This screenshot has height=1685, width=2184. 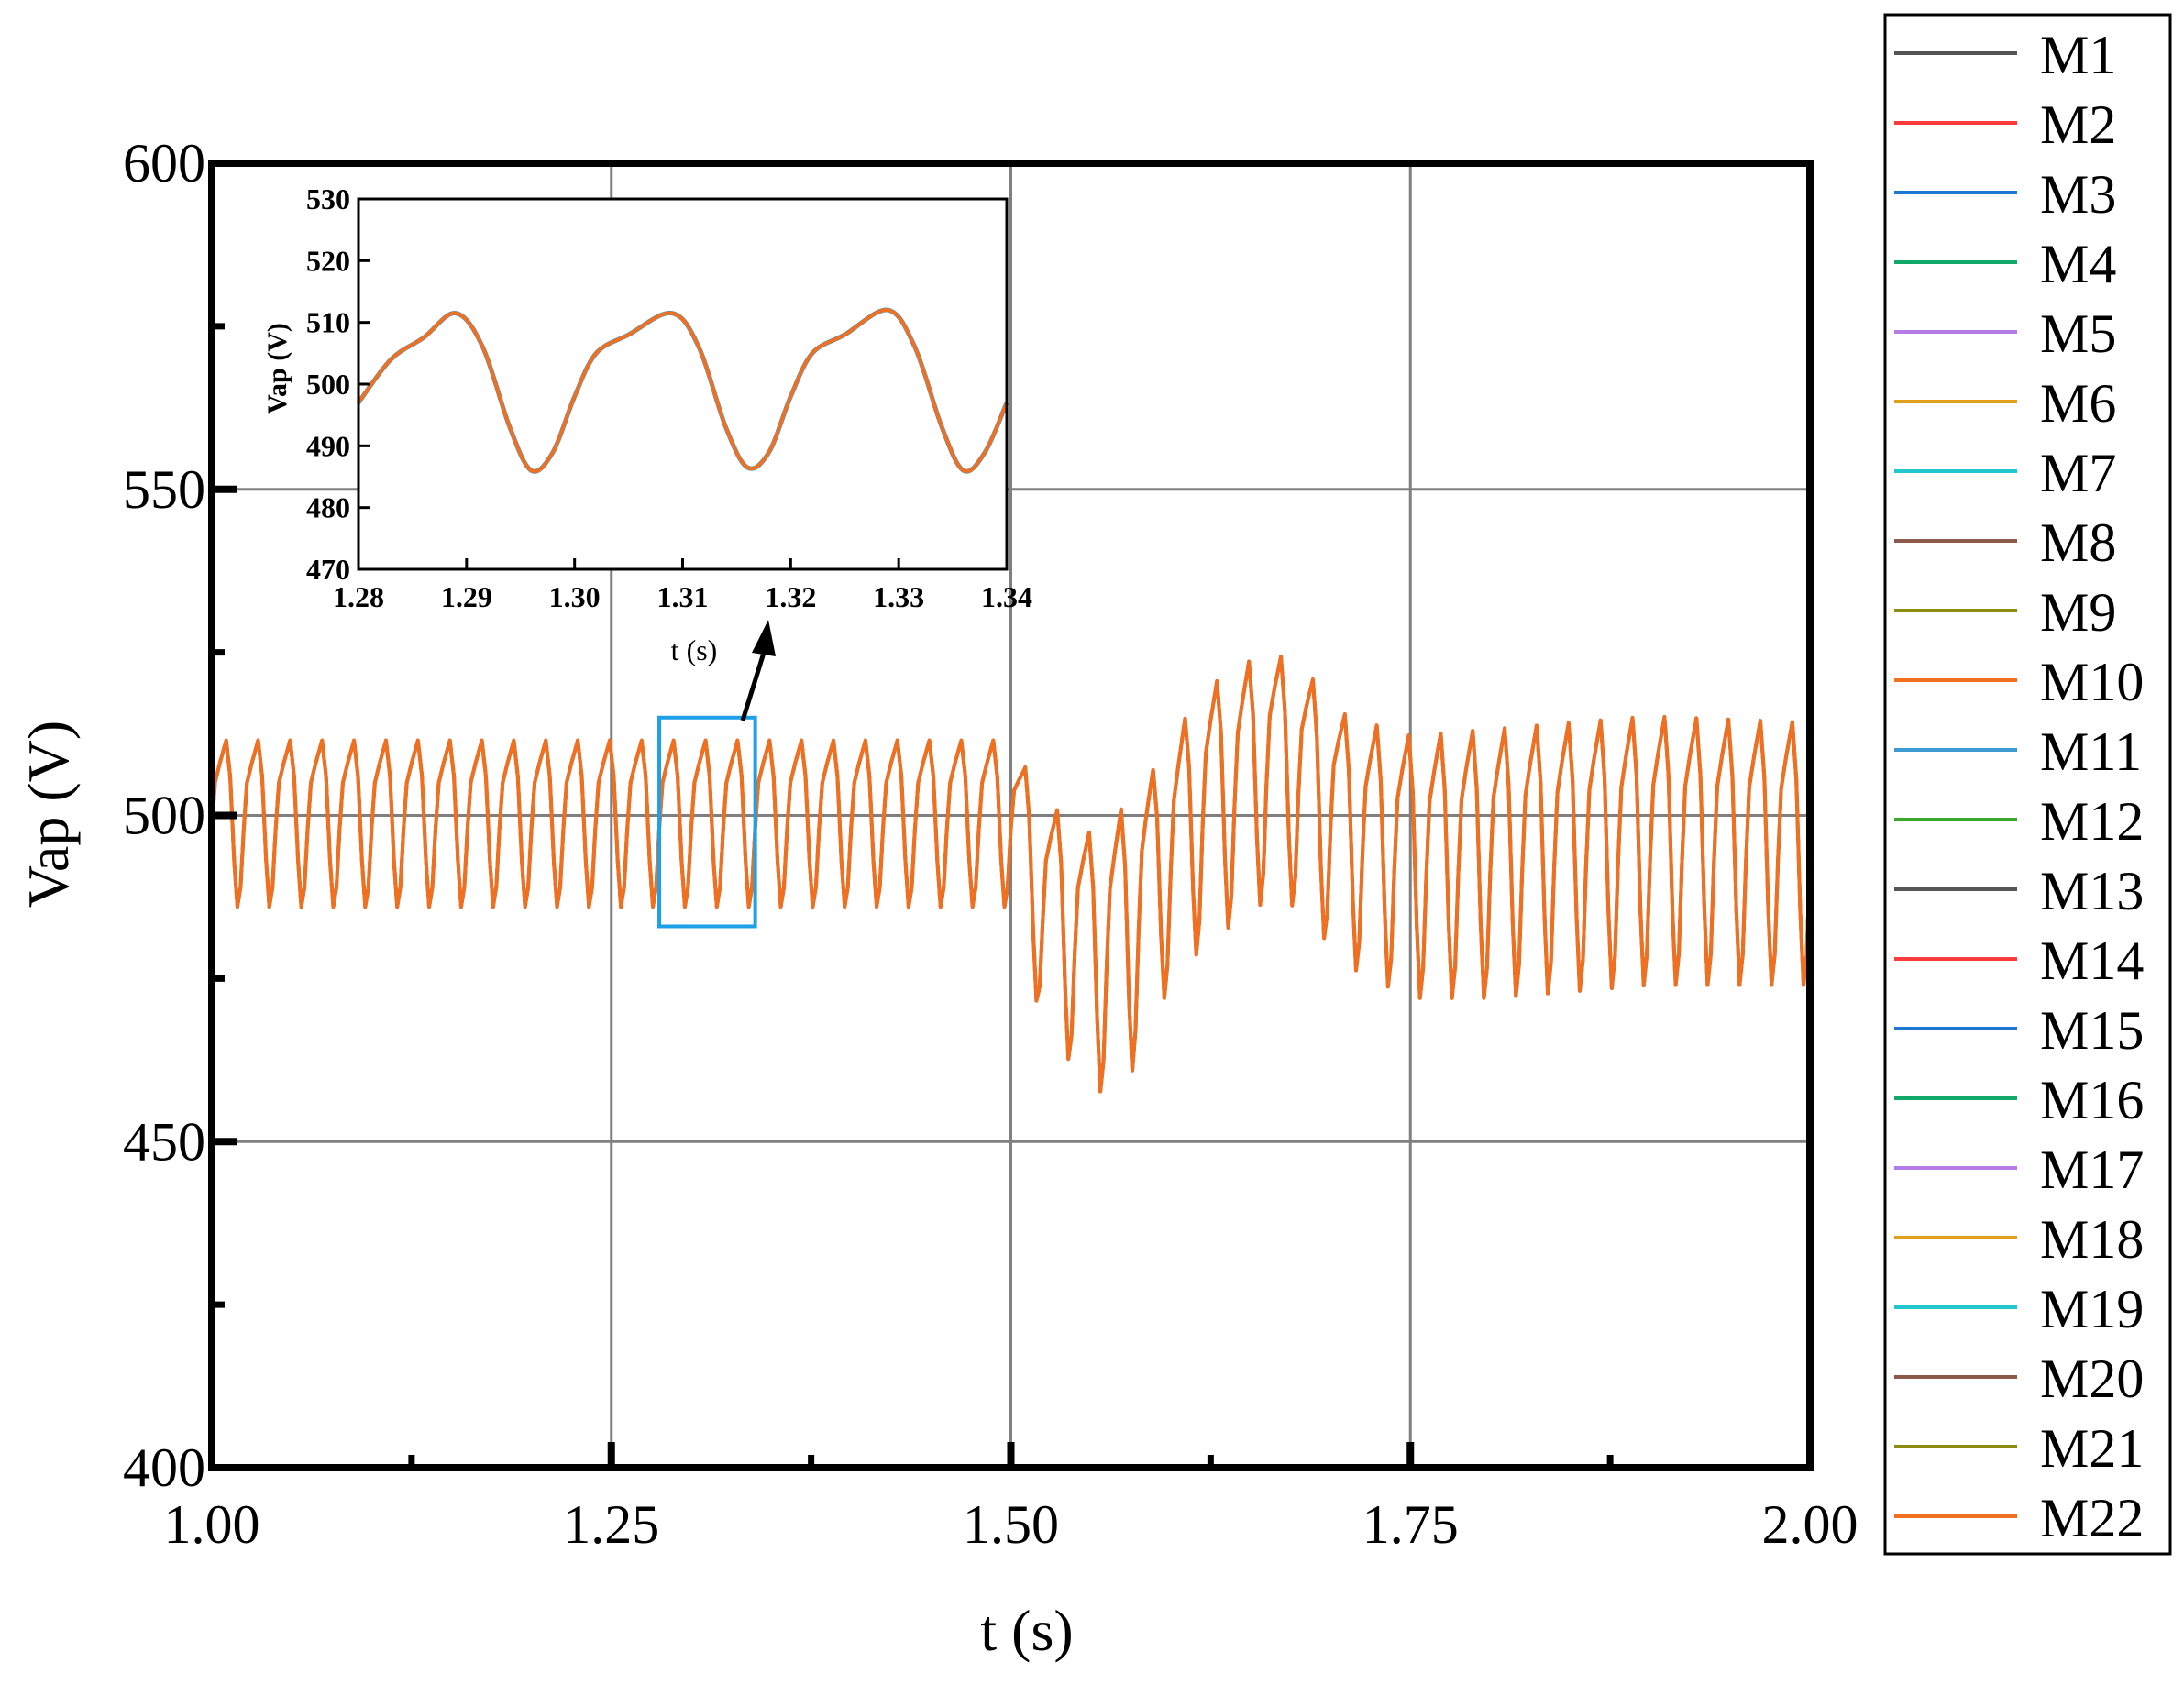 I want to click on legend-label-M19: M19, so click(x=2092, y=1309).